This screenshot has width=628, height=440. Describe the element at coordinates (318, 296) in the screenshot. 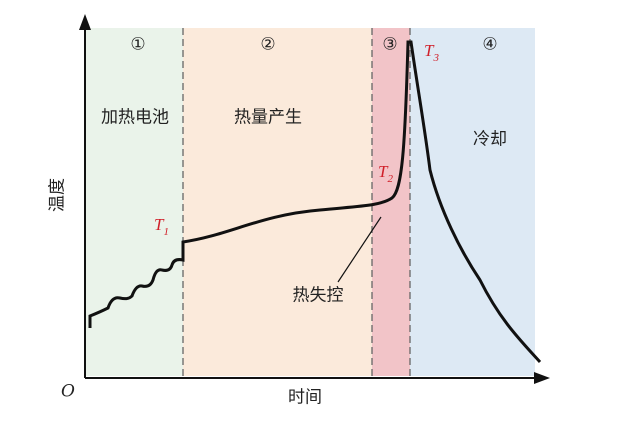

I see `annotation: 热失控` at that location.